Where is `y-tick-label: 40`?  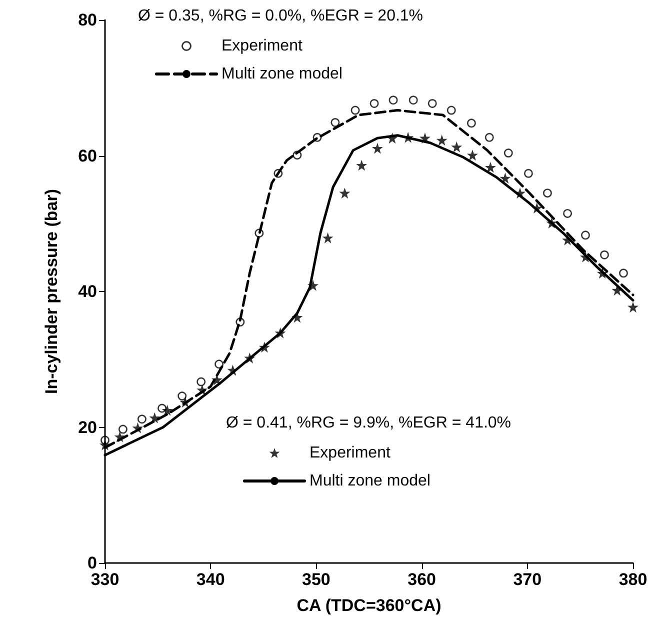 y-tick-label: 40 is located at coordinates (87, 291).